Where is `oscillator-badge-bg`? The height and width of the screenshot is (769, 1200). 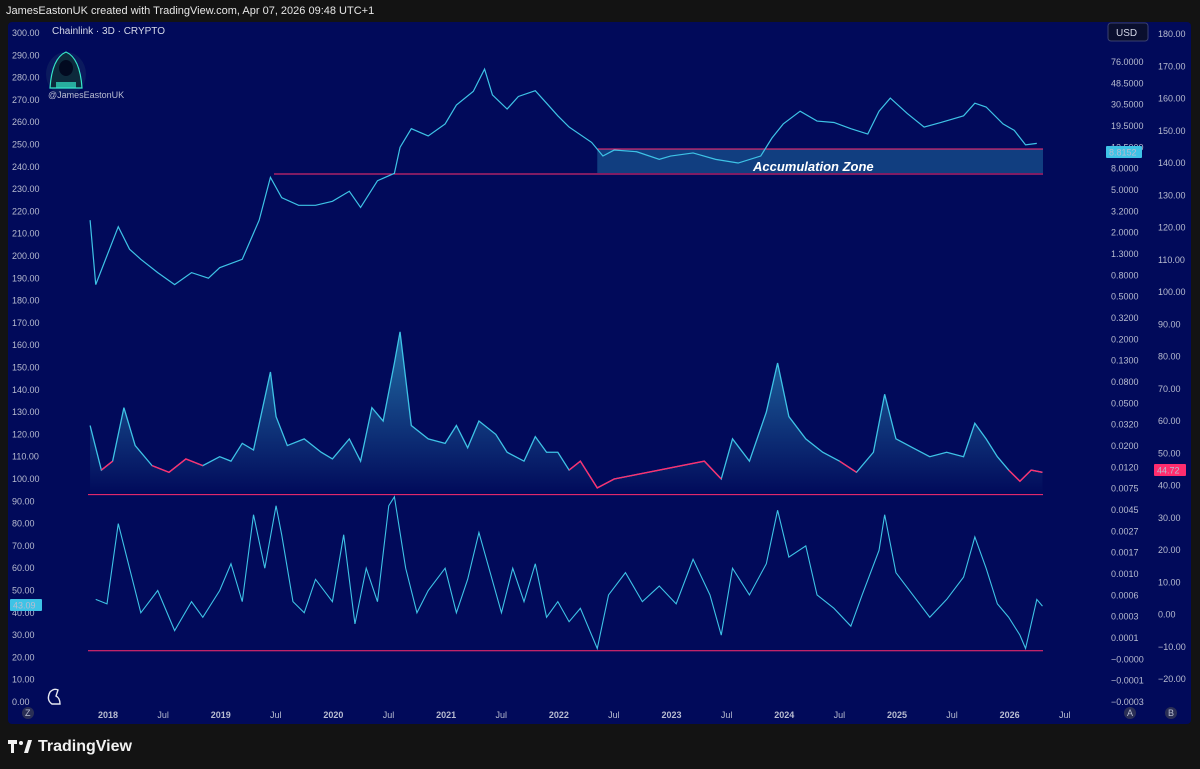
oscillator-badge-bg is located at coordinates (1170, 470).